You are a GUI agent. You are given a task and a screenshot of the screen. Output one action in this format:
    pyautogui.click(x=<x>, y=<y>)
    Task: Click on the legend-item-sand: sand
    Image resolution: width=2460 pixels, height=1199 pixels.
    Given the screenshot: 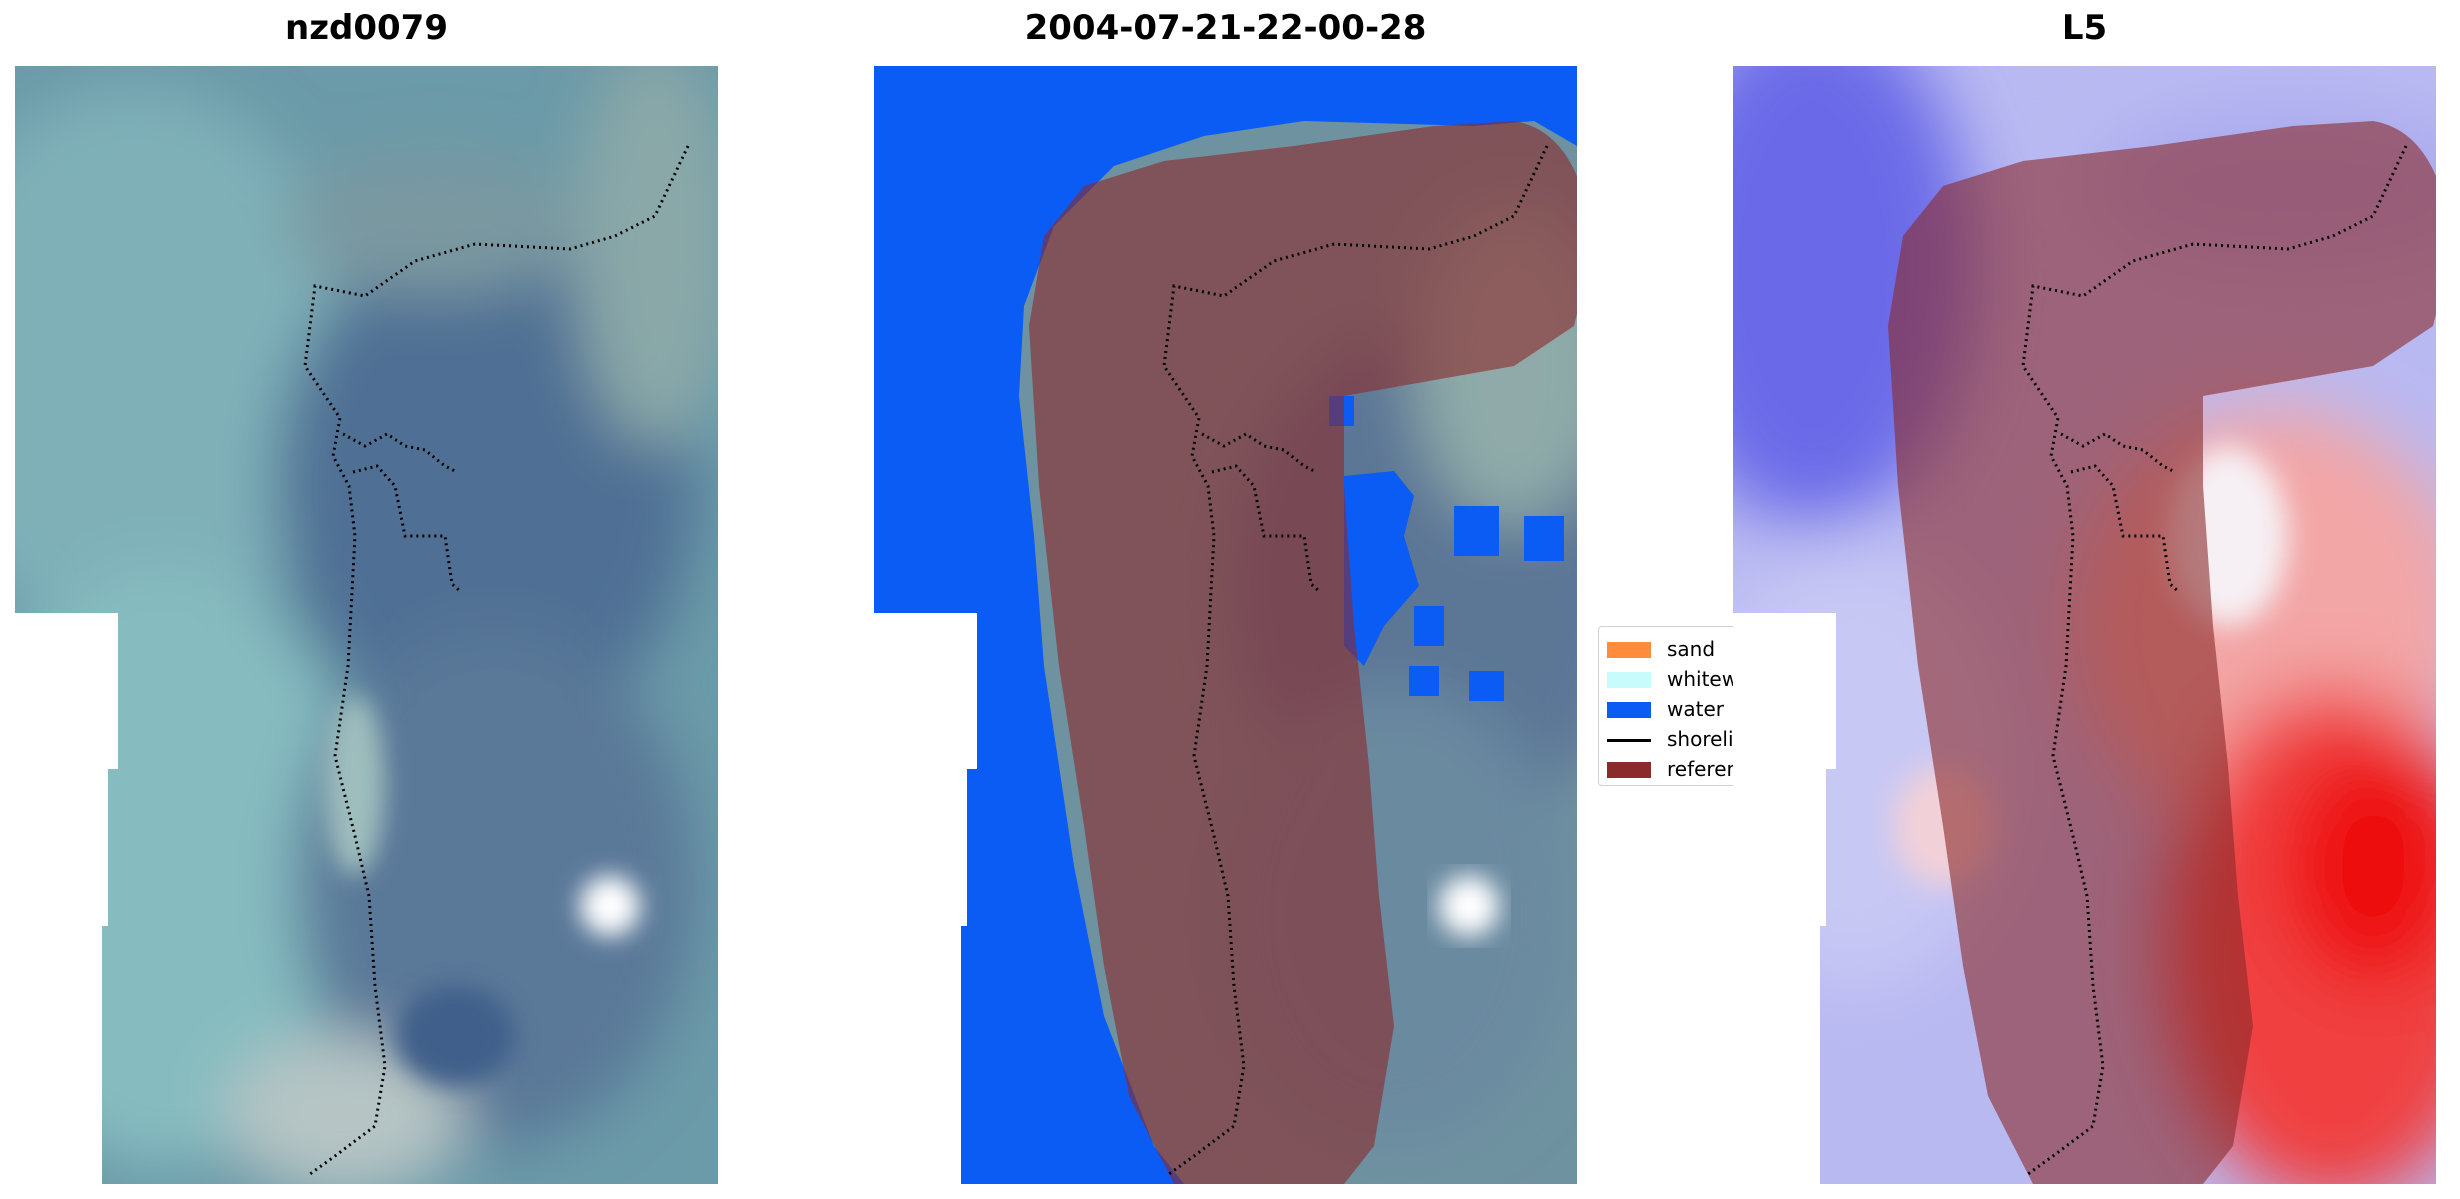 What is the action you would take?
    pyautogui.click(x=1720, y=649)
    